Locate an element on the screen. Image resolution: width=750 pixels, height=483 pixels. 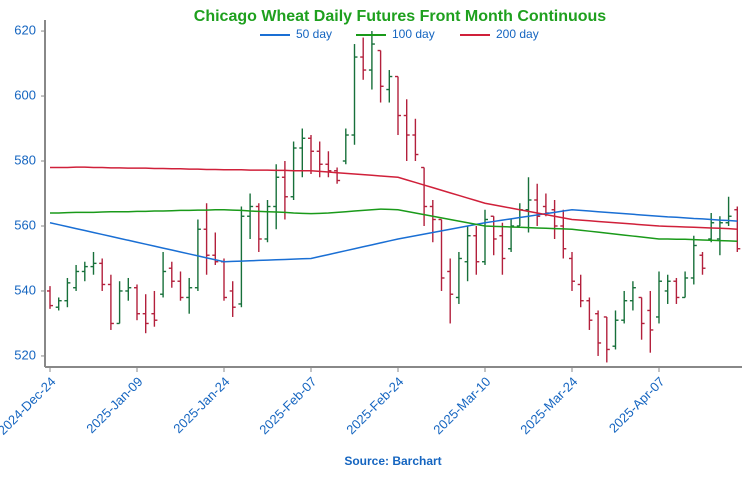
source: Source: Barchart is located at coordinates (392, 461).